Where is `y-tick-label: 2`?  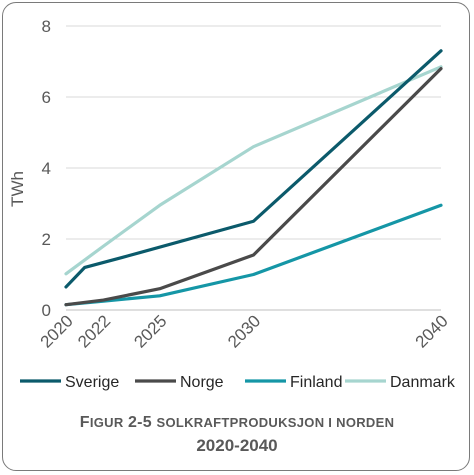
y-tick-label: 2 is located at coordinates (46, 239).